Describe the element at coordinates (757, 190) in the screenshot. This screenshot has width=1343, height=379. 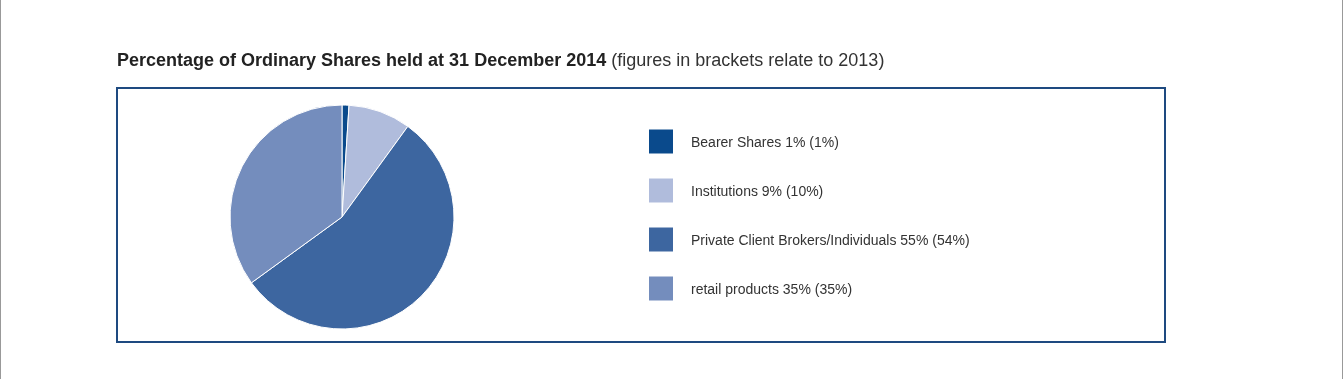
I see `legend-label: Institutions 9% (10%)` at that location.